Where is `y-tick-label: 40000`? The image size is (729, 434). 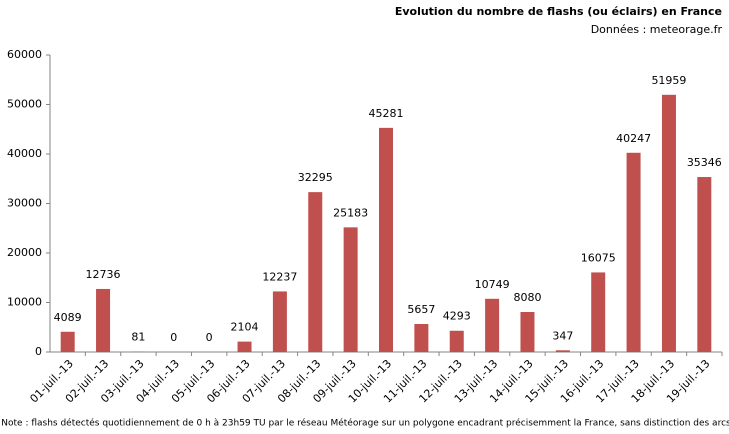
y-tick-label: 40000 is located at coordinates (24, 153).